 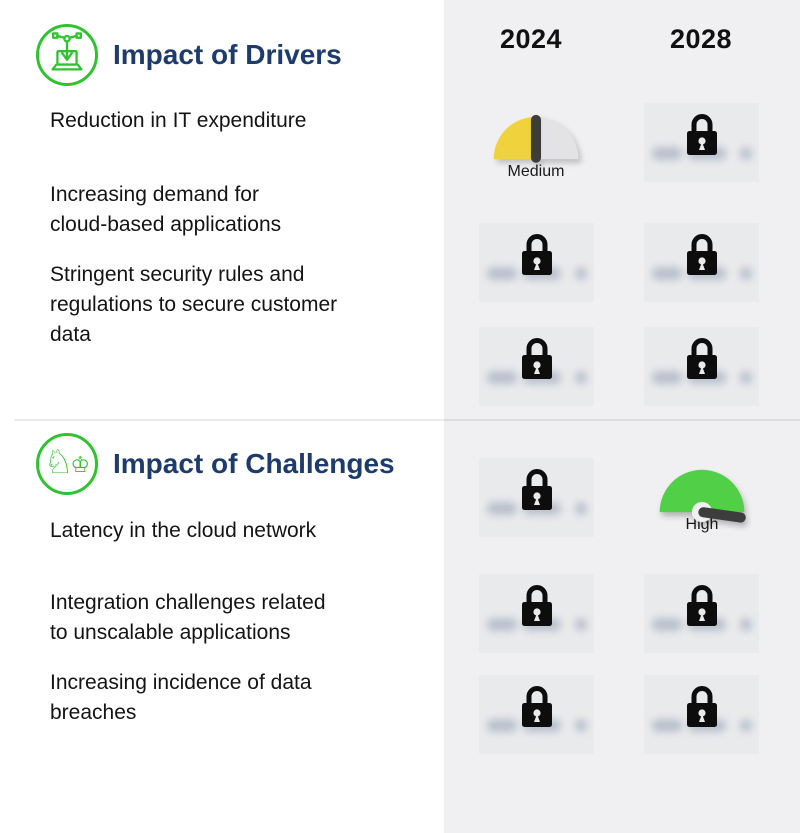 I want to click on drivers-section-header: Impact of Drivers, so click(x=189, y=55).